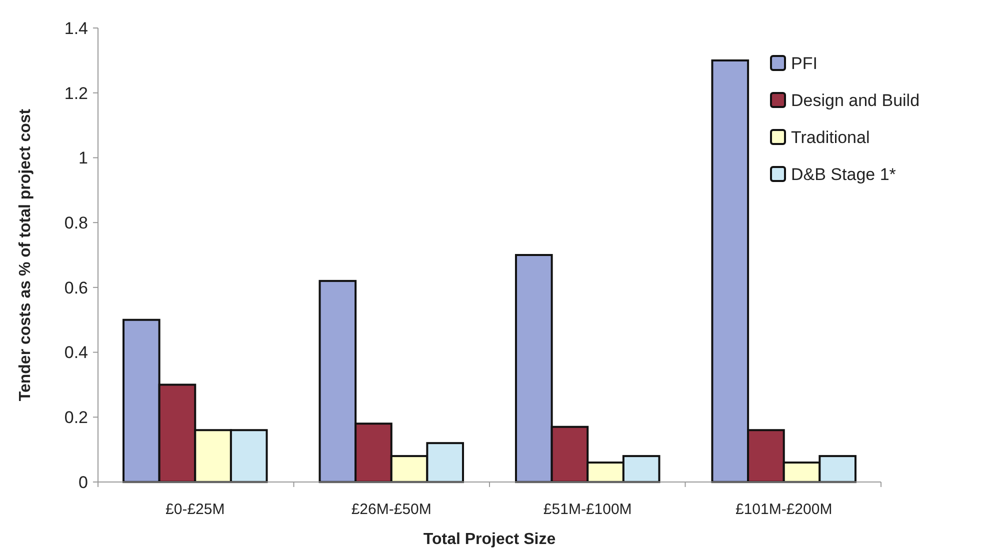 The width and height of the screenshot is (989, 560). Describe the element at coordinates (783, 509) in the screenshot. I see `x-tick-label: £101M-£200M` at that location.